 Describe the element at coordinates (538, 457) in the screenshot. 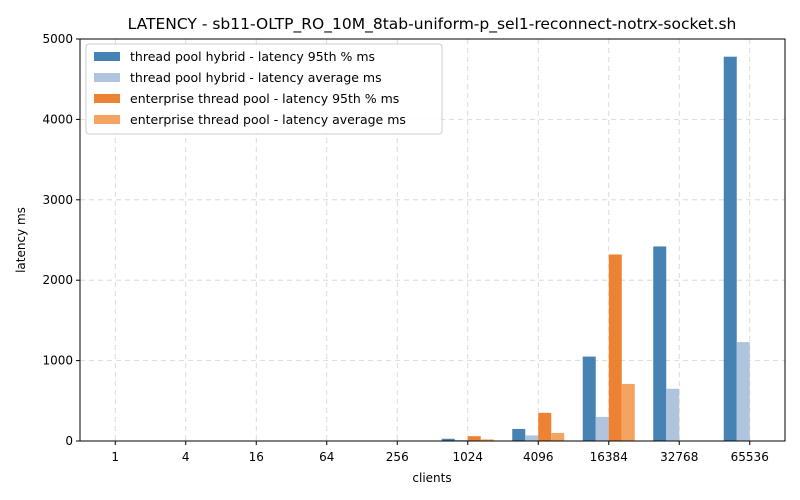

I see `x-tick-label: 4096` at that location.